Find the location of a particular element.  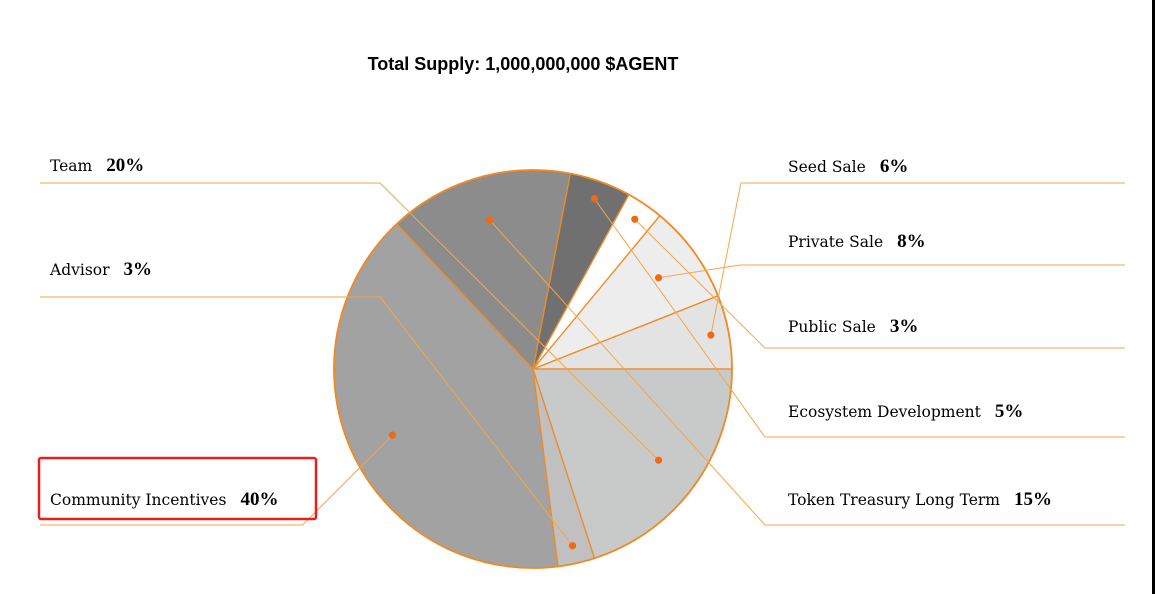

slice-label-advisor: Advisor 3% is located at coordinates (100, 269).